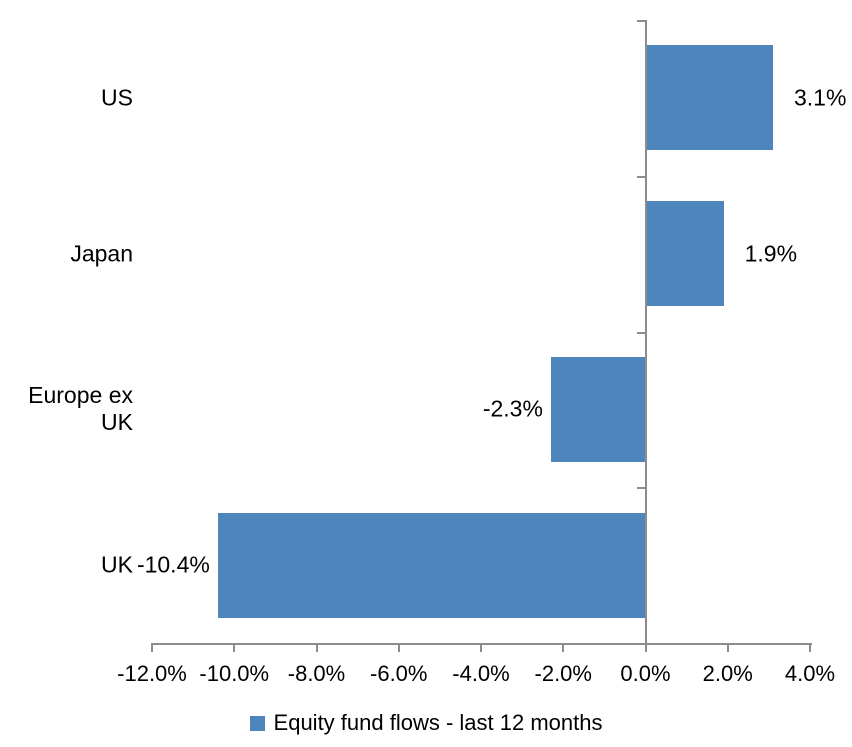  What do you see at coordinates (234, 673) in the screenshot?
I see `value-axis-tick-label: -10.0%` at bounding box center [234, 673].